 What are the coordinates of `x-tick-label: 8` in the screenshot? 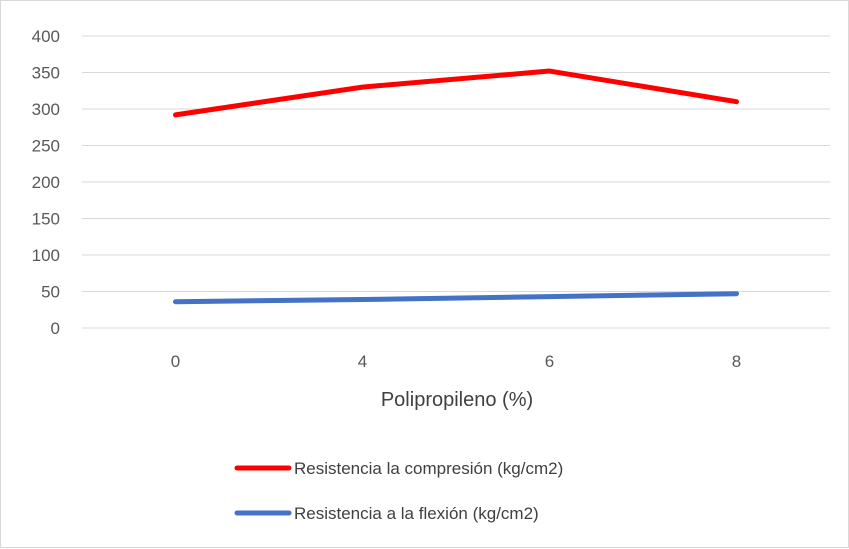 It's located at (736, 361).